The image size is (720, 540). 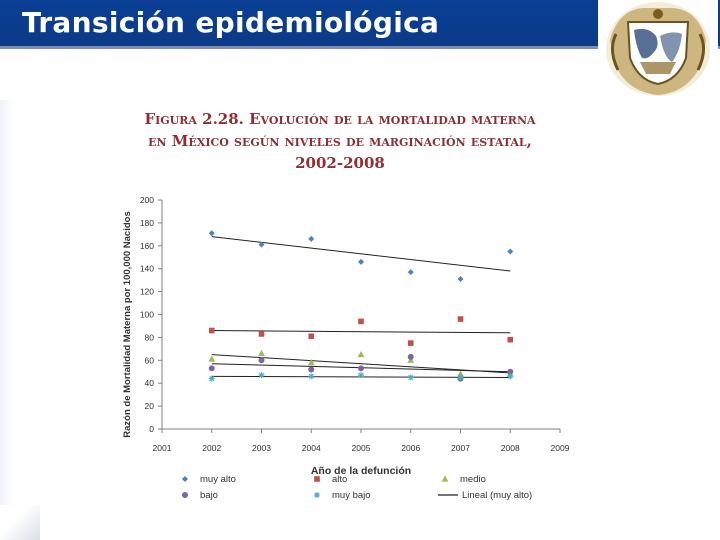 I want to click on y-tick-label: 120, so click(x=147, y=292).